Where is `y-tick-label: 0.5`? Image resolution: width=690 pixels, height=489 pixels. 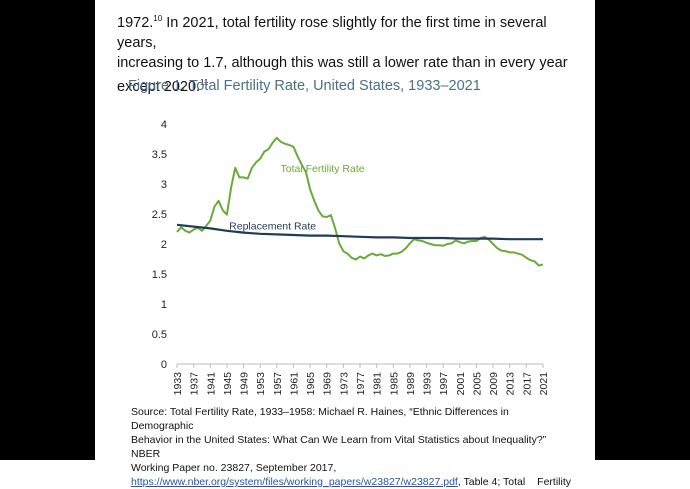
y-tick-label: 0.5 is located at coordinates (159, 335).